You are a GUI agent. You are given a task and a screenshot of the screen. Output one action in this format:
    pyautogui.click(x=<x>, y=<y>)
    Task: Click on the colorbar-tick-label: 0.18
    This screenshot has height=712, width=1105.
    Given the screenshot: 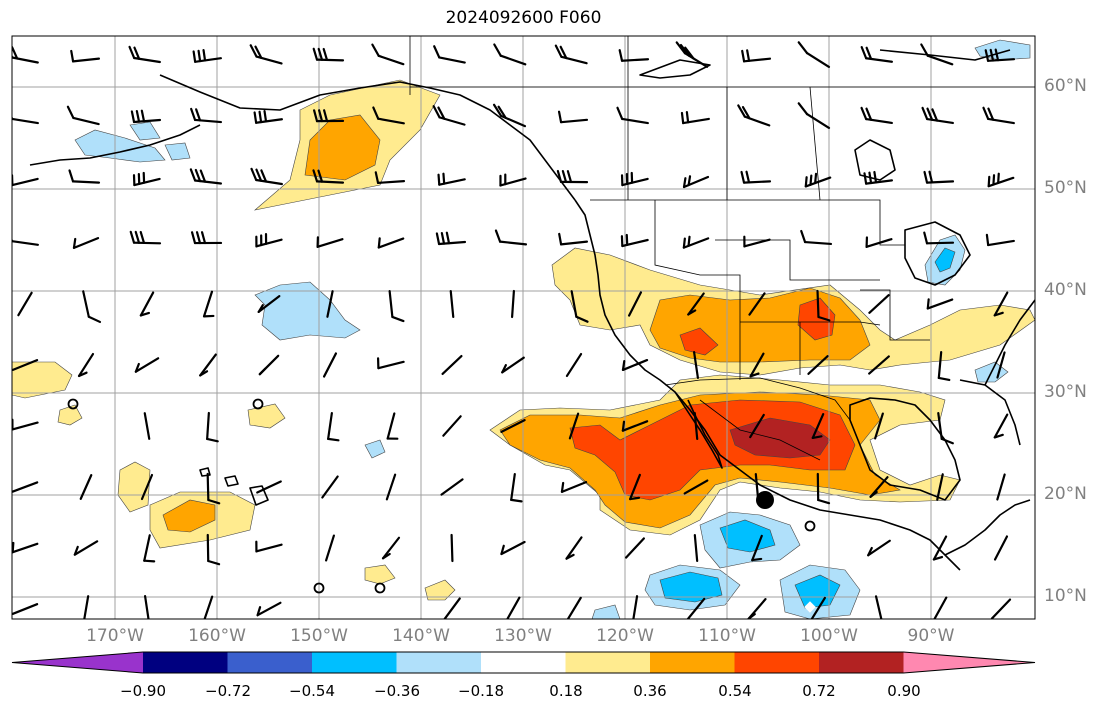 What is the action you would take?
    pyautogui.click(x=566, y=691)
    